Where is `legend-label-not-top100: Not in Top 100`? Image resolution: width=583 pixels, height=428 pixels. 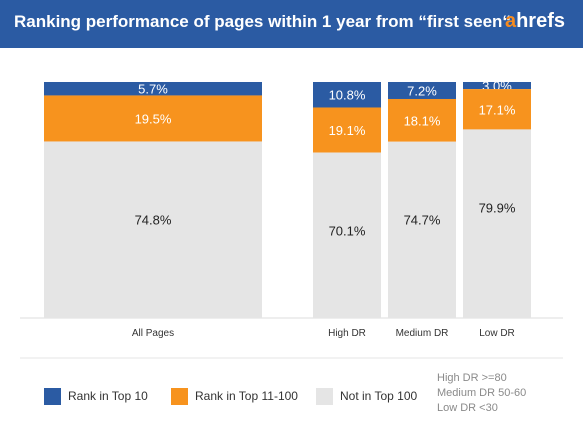
legend-label-not-top100: Not in Top 100 is located at coordinates (379, 396).